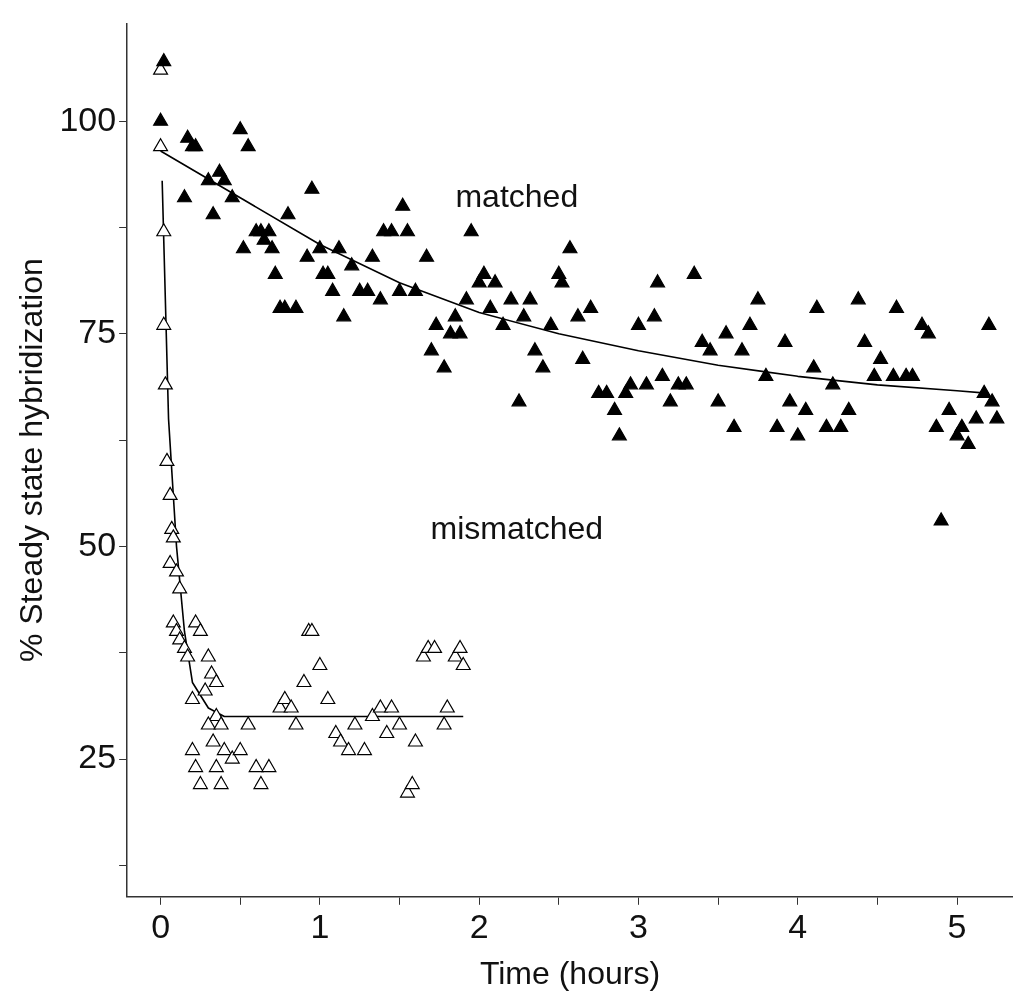 The width and height of the screenshot is (1022, 1002). Describe the element at coordinates (479, 925) in the screenshot. I see `x-tick-label: 2` at that location.